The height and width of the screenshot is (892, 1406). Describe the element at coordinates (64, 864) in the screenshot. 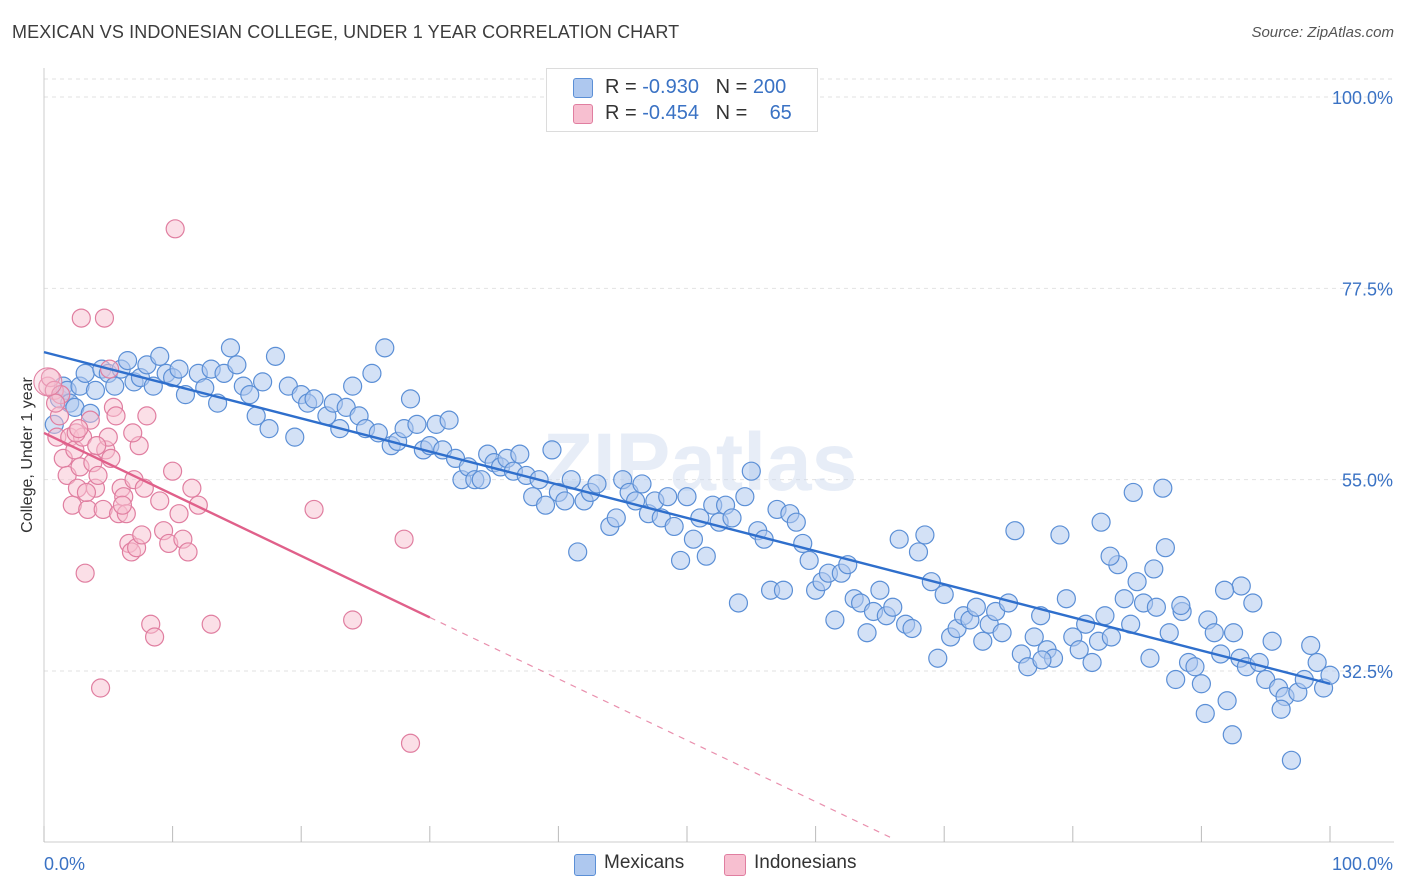

I see `x-tick-label-min: 0.0%` at that location.